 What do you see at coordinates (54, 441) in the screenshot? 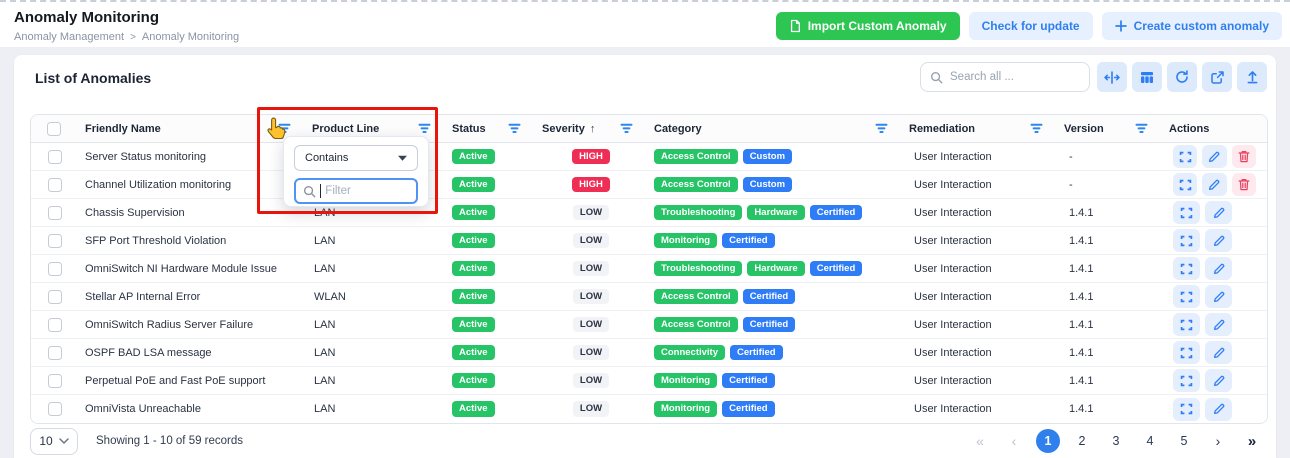
I see `page-size-select: 10` at bounding box center [54, 441].